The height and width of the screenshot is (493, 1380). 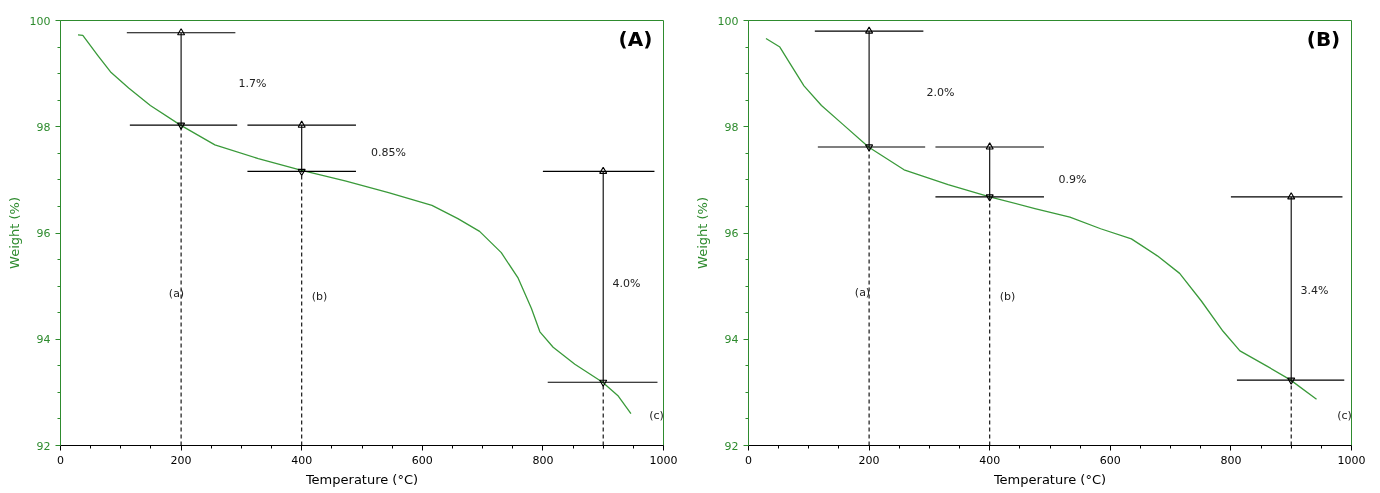 What do you see at coordinates (388, 152) in the screenshot?
I see `annotation: 0.85%` at bounding box center [388, 152].